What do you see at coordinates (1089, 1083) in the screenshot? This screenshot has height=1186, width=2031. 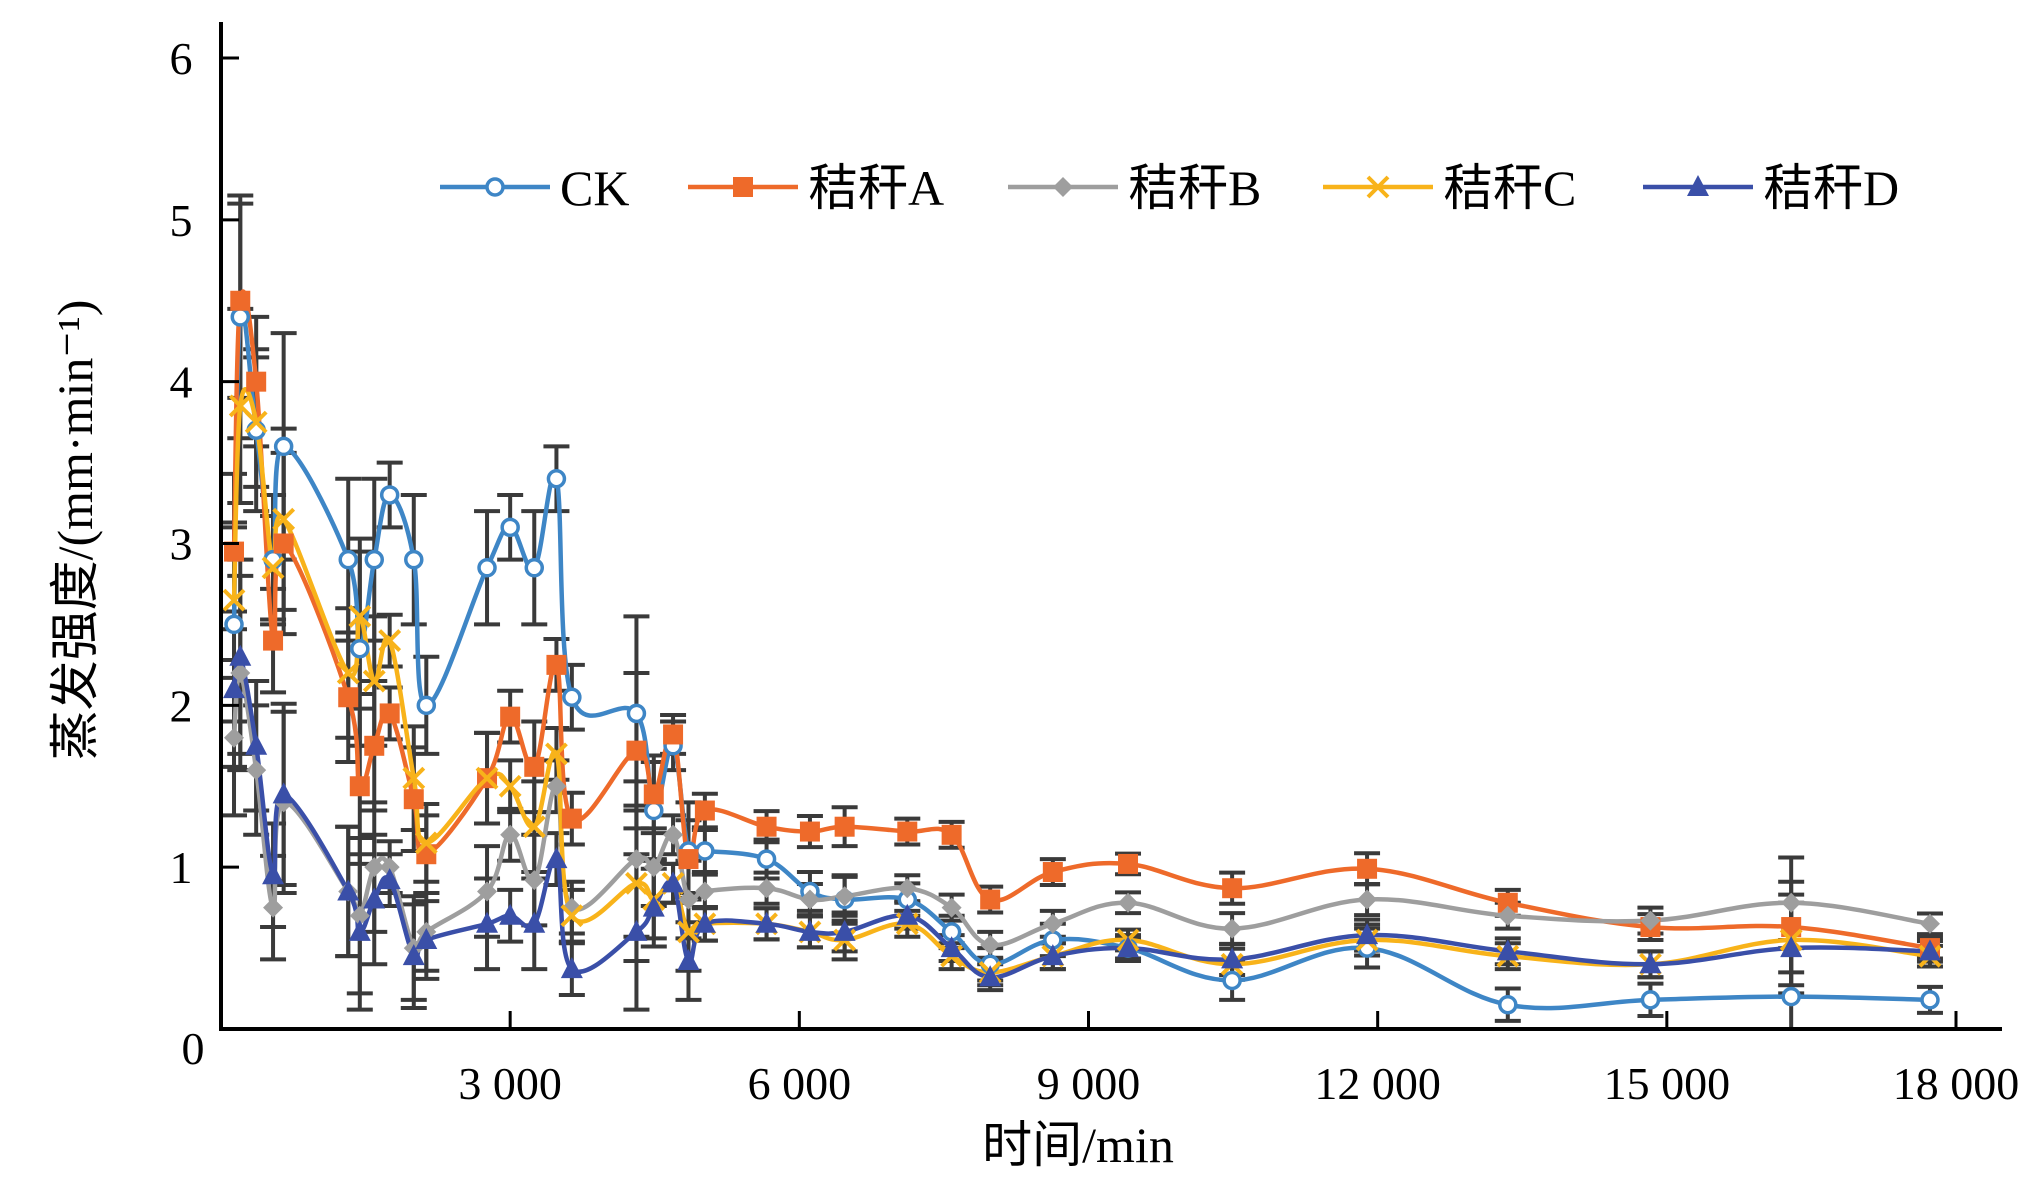 I see `x-tick-label: 9 000` at bounding box center [1089, 1083].